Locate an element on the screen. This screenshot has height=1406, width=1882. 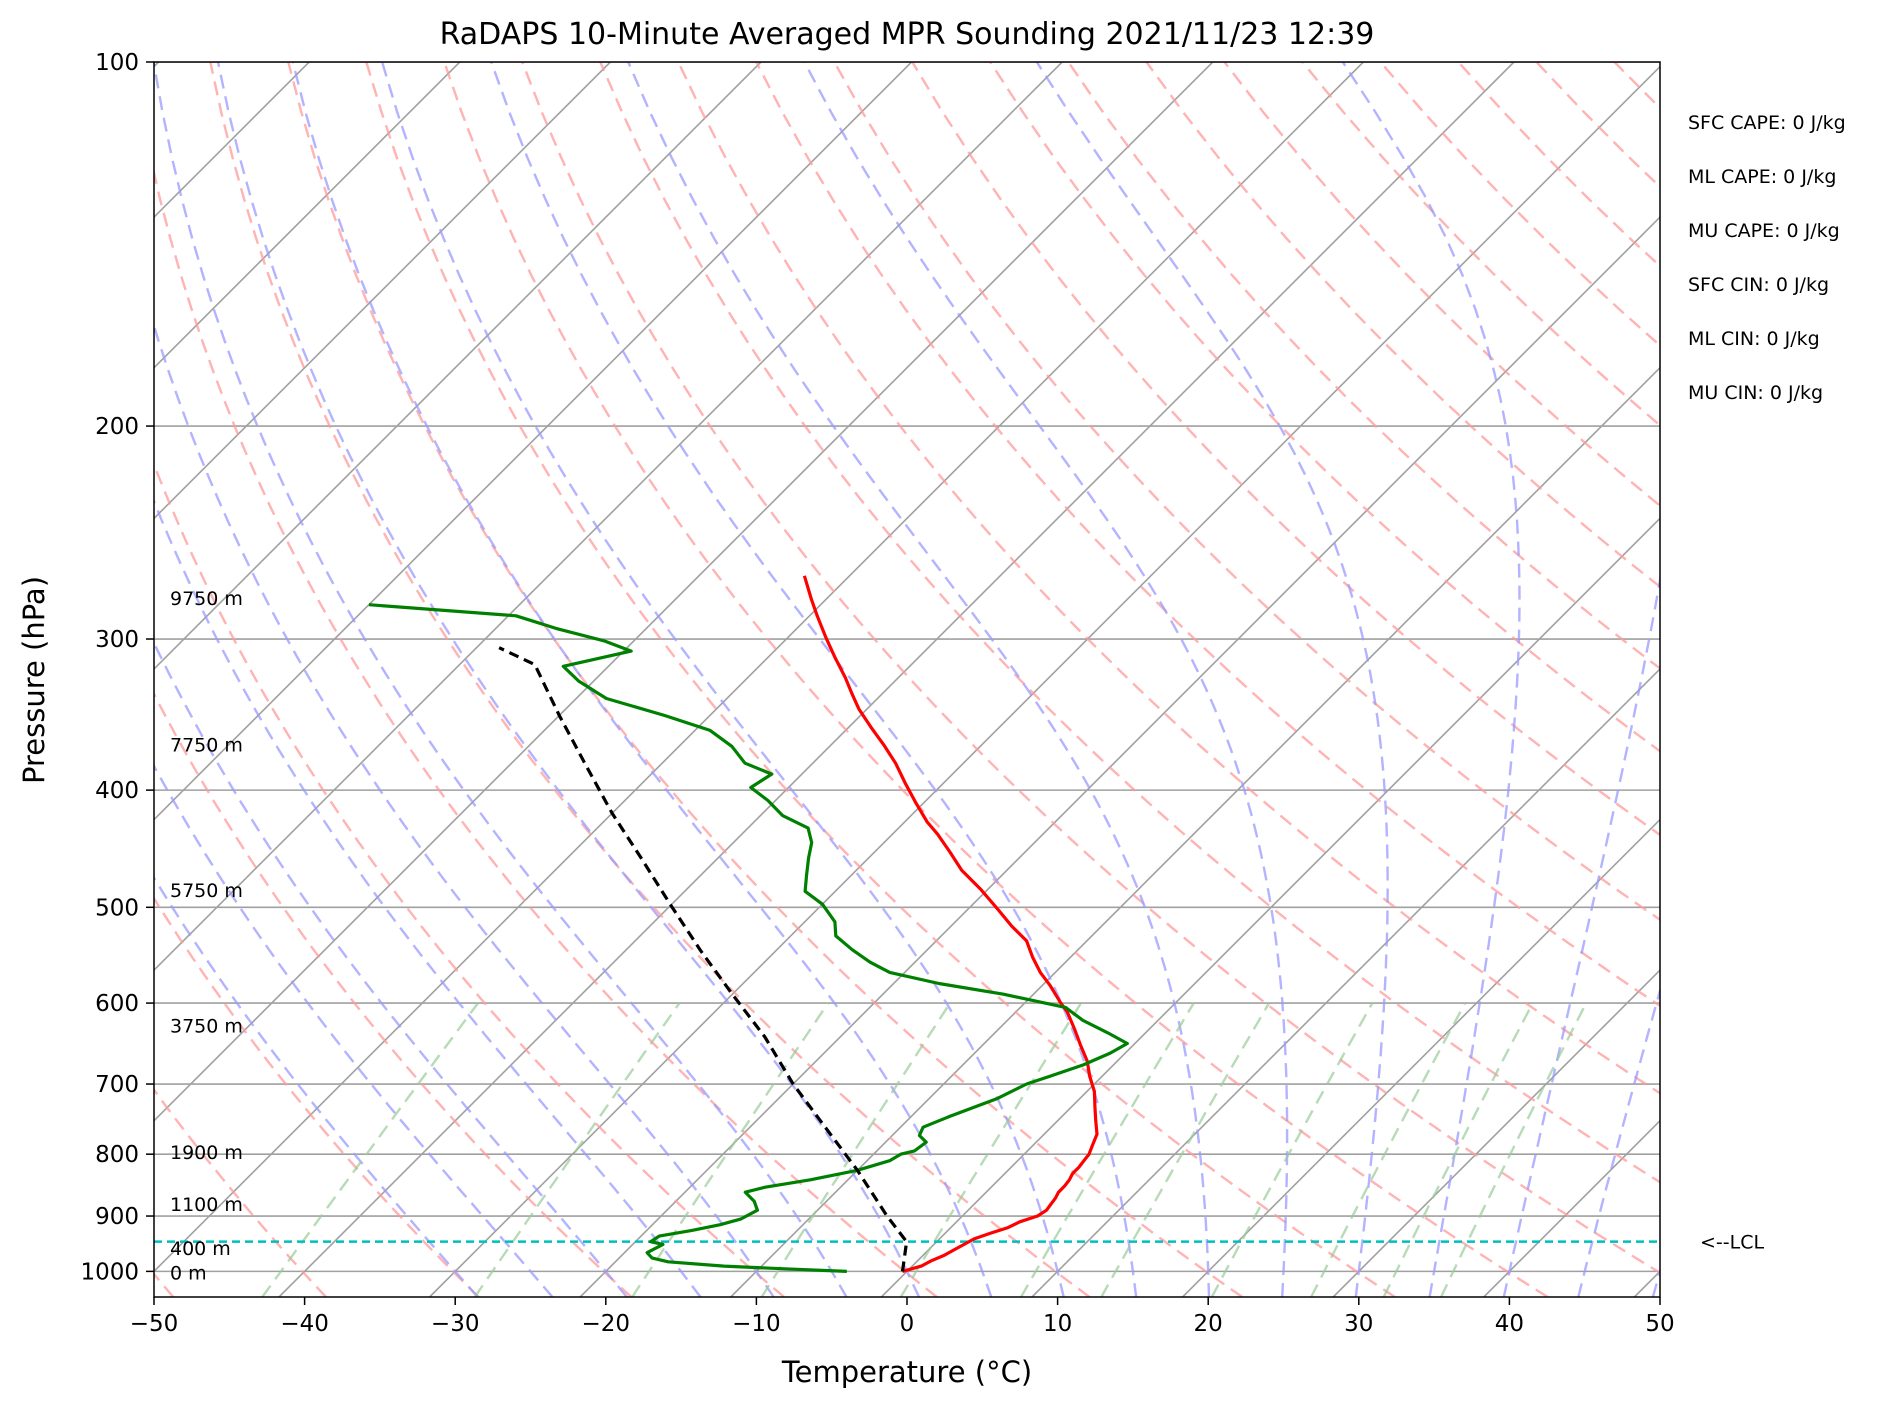
height-label: 7750 m is located at coordinates (206, 745).